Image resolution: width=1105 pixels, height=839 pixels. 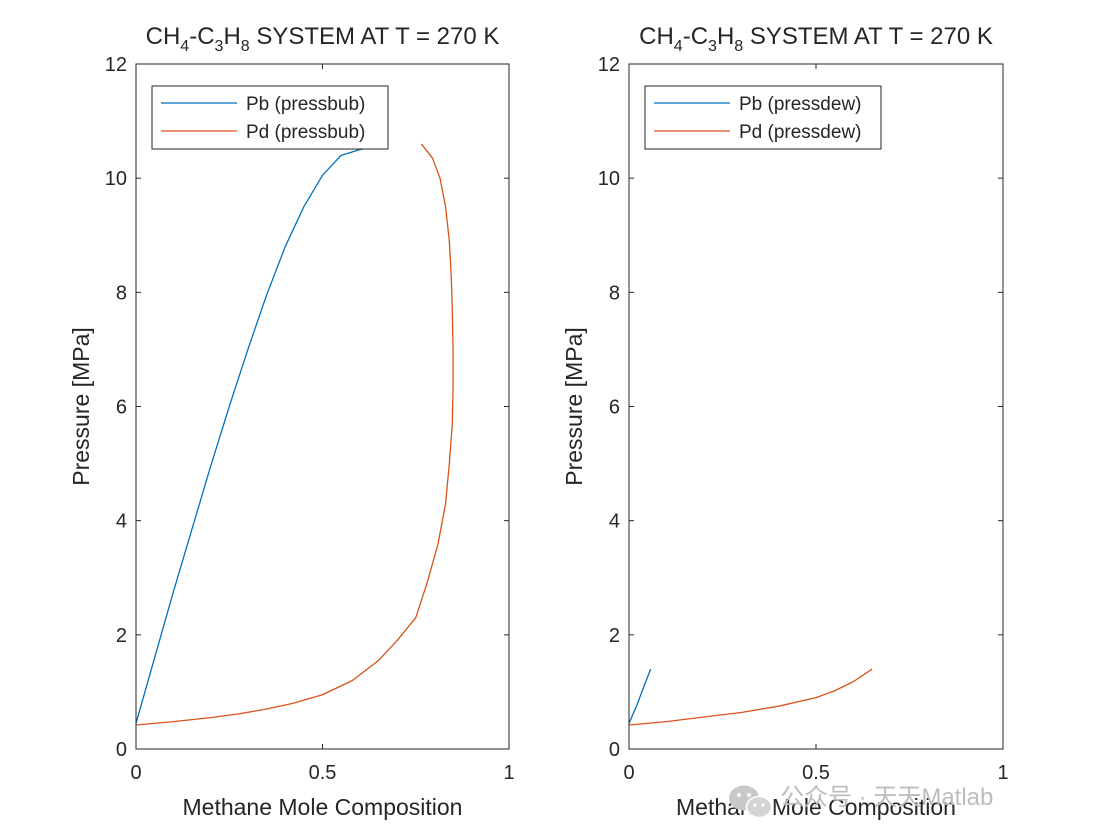 I want to click on legend-entry: Pd (pressbub), so click(x=305, y=132).